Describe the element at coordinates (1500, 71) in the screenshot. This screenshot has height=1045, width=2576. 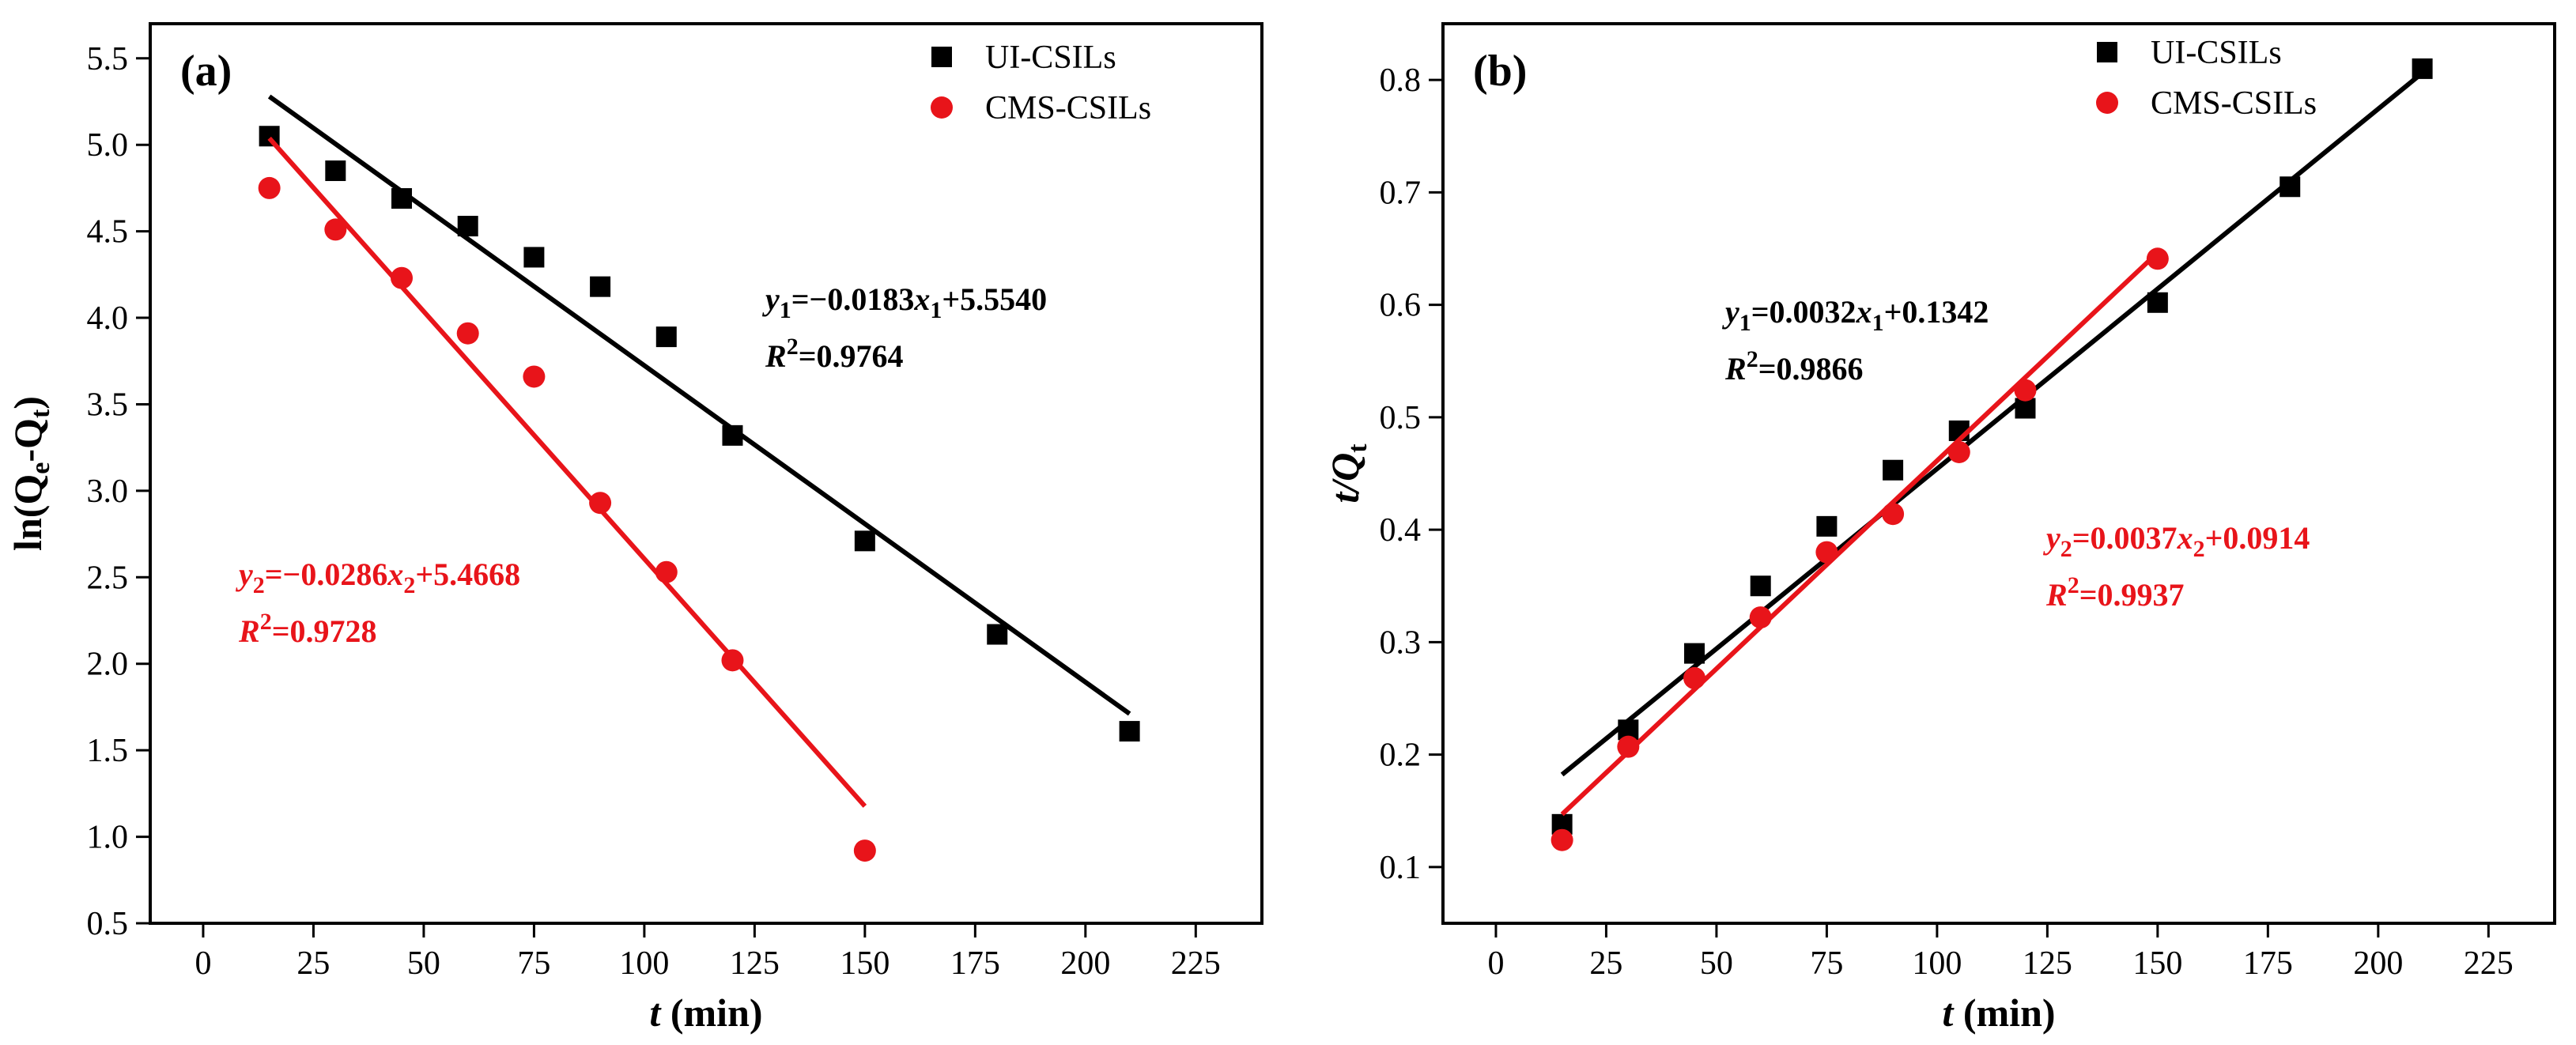
I see `panel-label: (b)` at that location.